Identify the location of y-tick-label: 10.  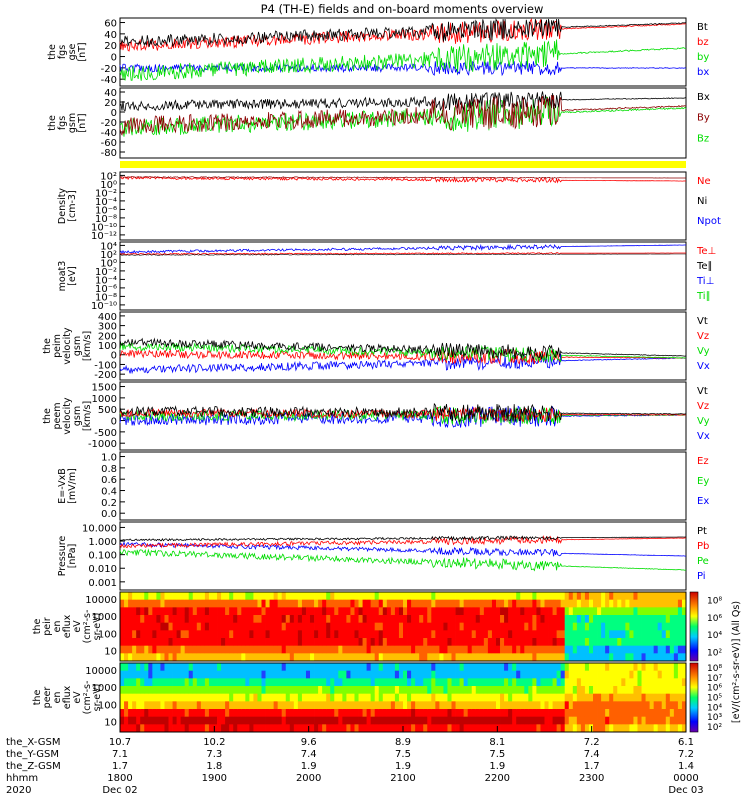
(110, 723).